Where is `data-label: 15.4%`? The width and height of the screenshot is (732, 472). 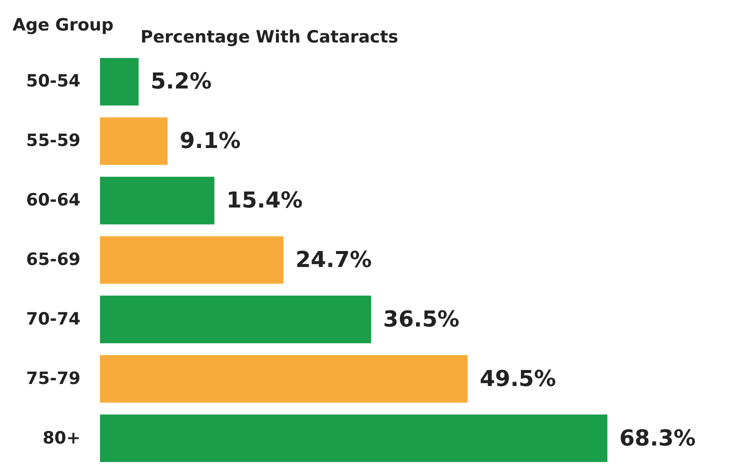
data-label: 15.4% is located at coordinates (264, 201).